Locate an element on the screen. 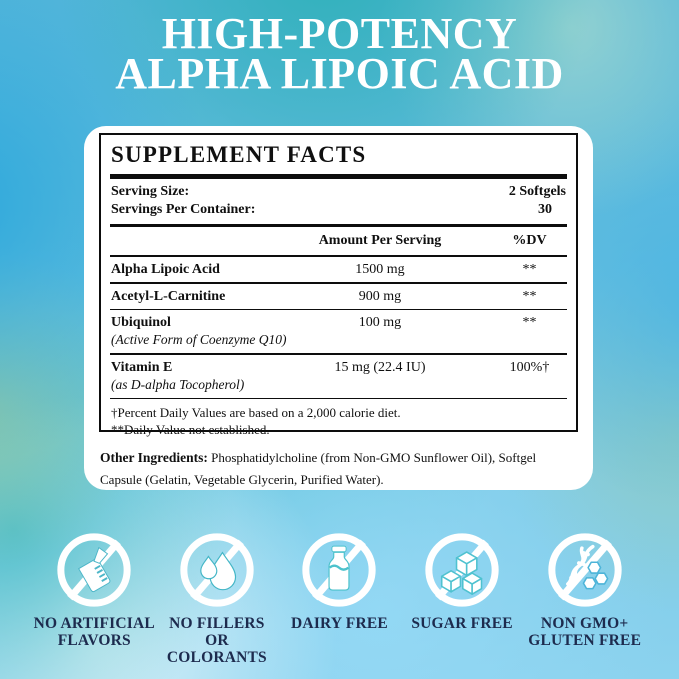 This screenshot has height=679, width=679. badge-sugar-free: SUGAR FREE is located at coordinates (462, 598).